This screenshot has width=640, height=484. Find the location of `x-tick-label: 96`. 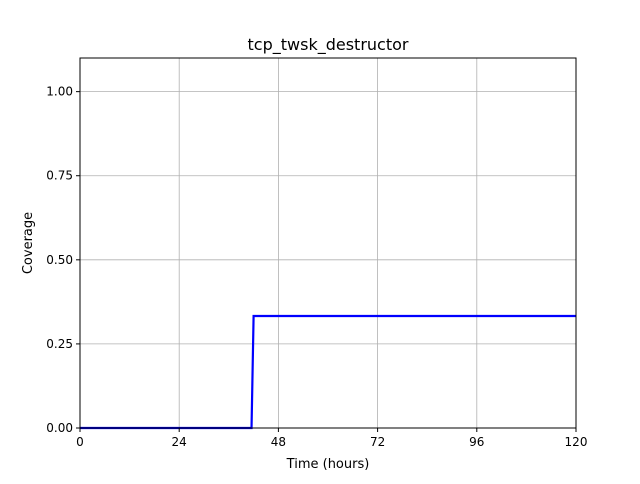

x-tick-label: 96 is located at coordinates (476, 442).